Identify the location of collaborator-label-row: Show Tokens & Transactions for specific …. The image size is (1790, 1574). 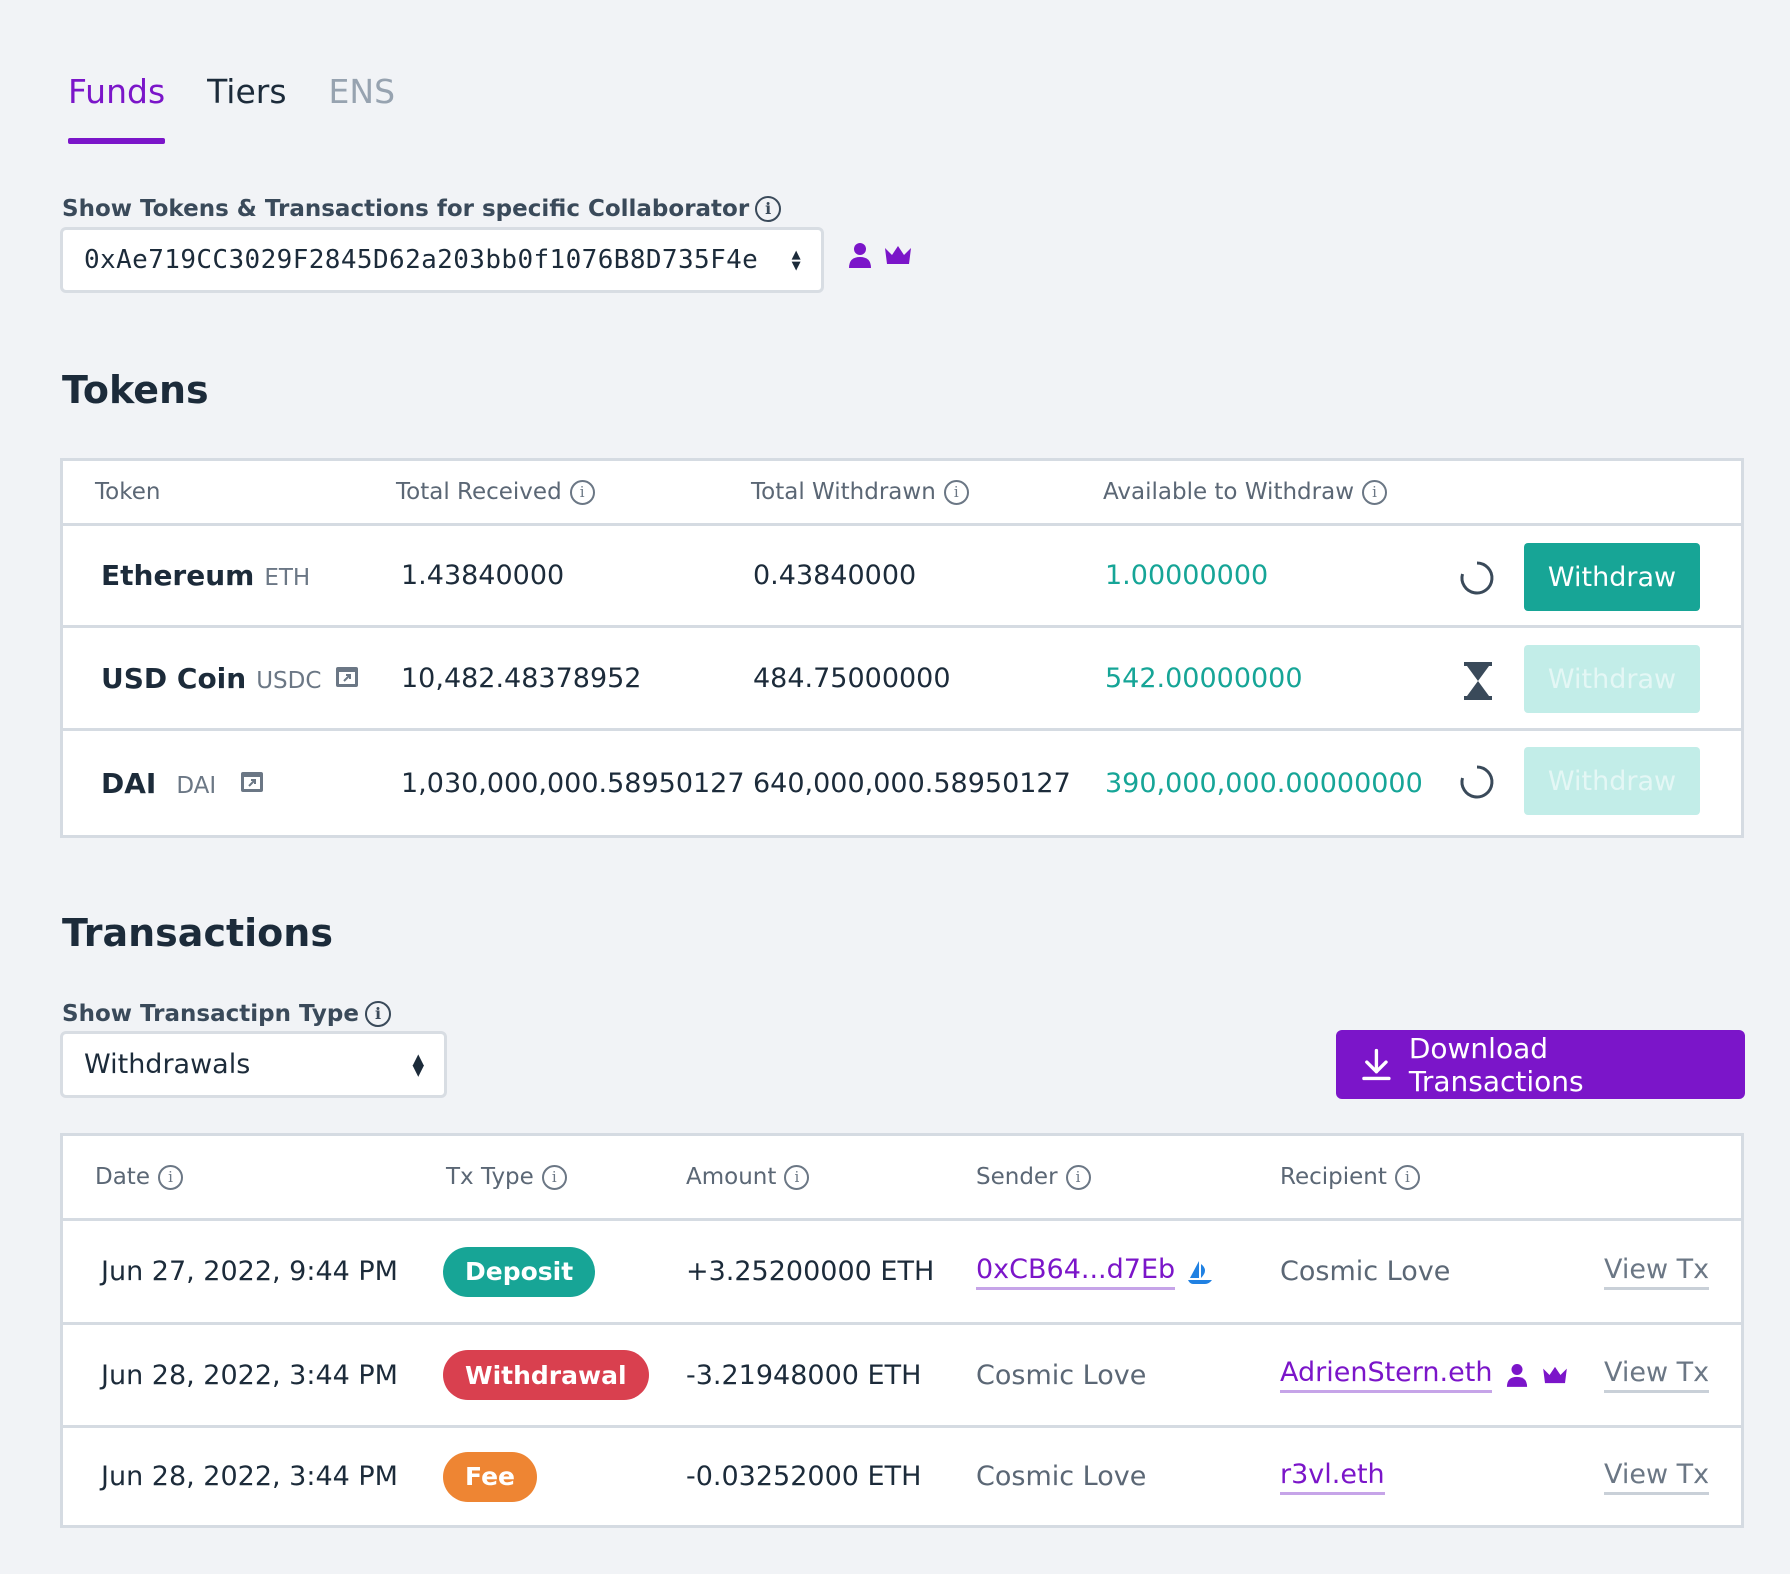
(422, 209).